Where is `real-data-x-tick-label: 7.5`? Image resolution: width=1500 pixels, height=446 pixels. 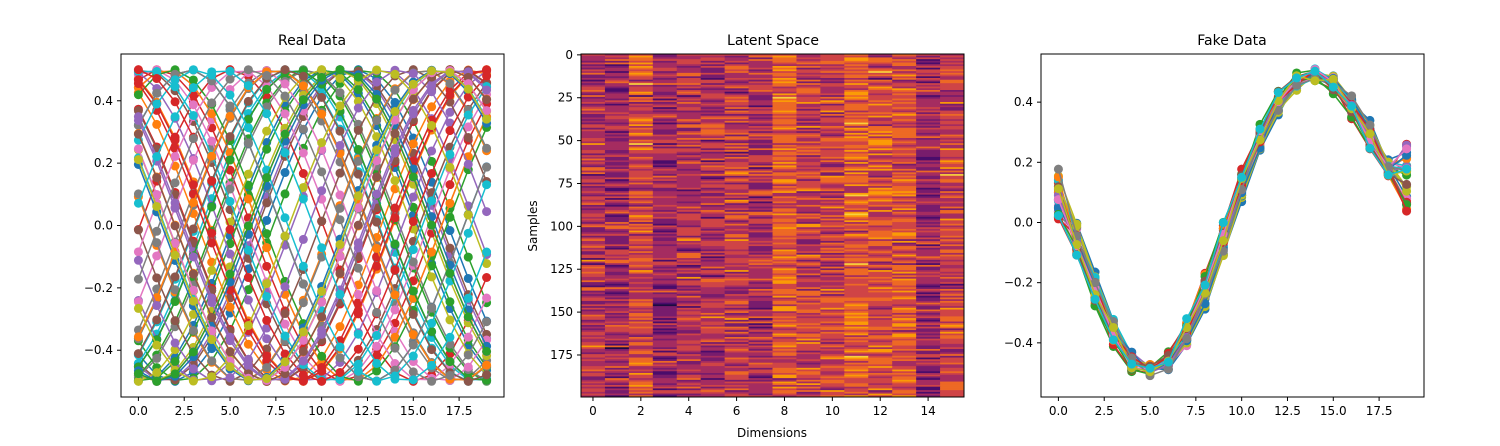
real-data-x-tick-label: 7.5 is located at coordinates (275, 411).